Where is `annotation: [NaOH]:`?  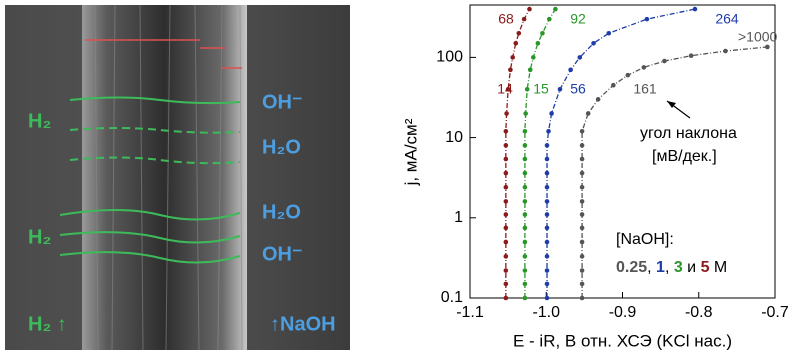 annotation: [NaOH]: is located at coordinates (645, 239).